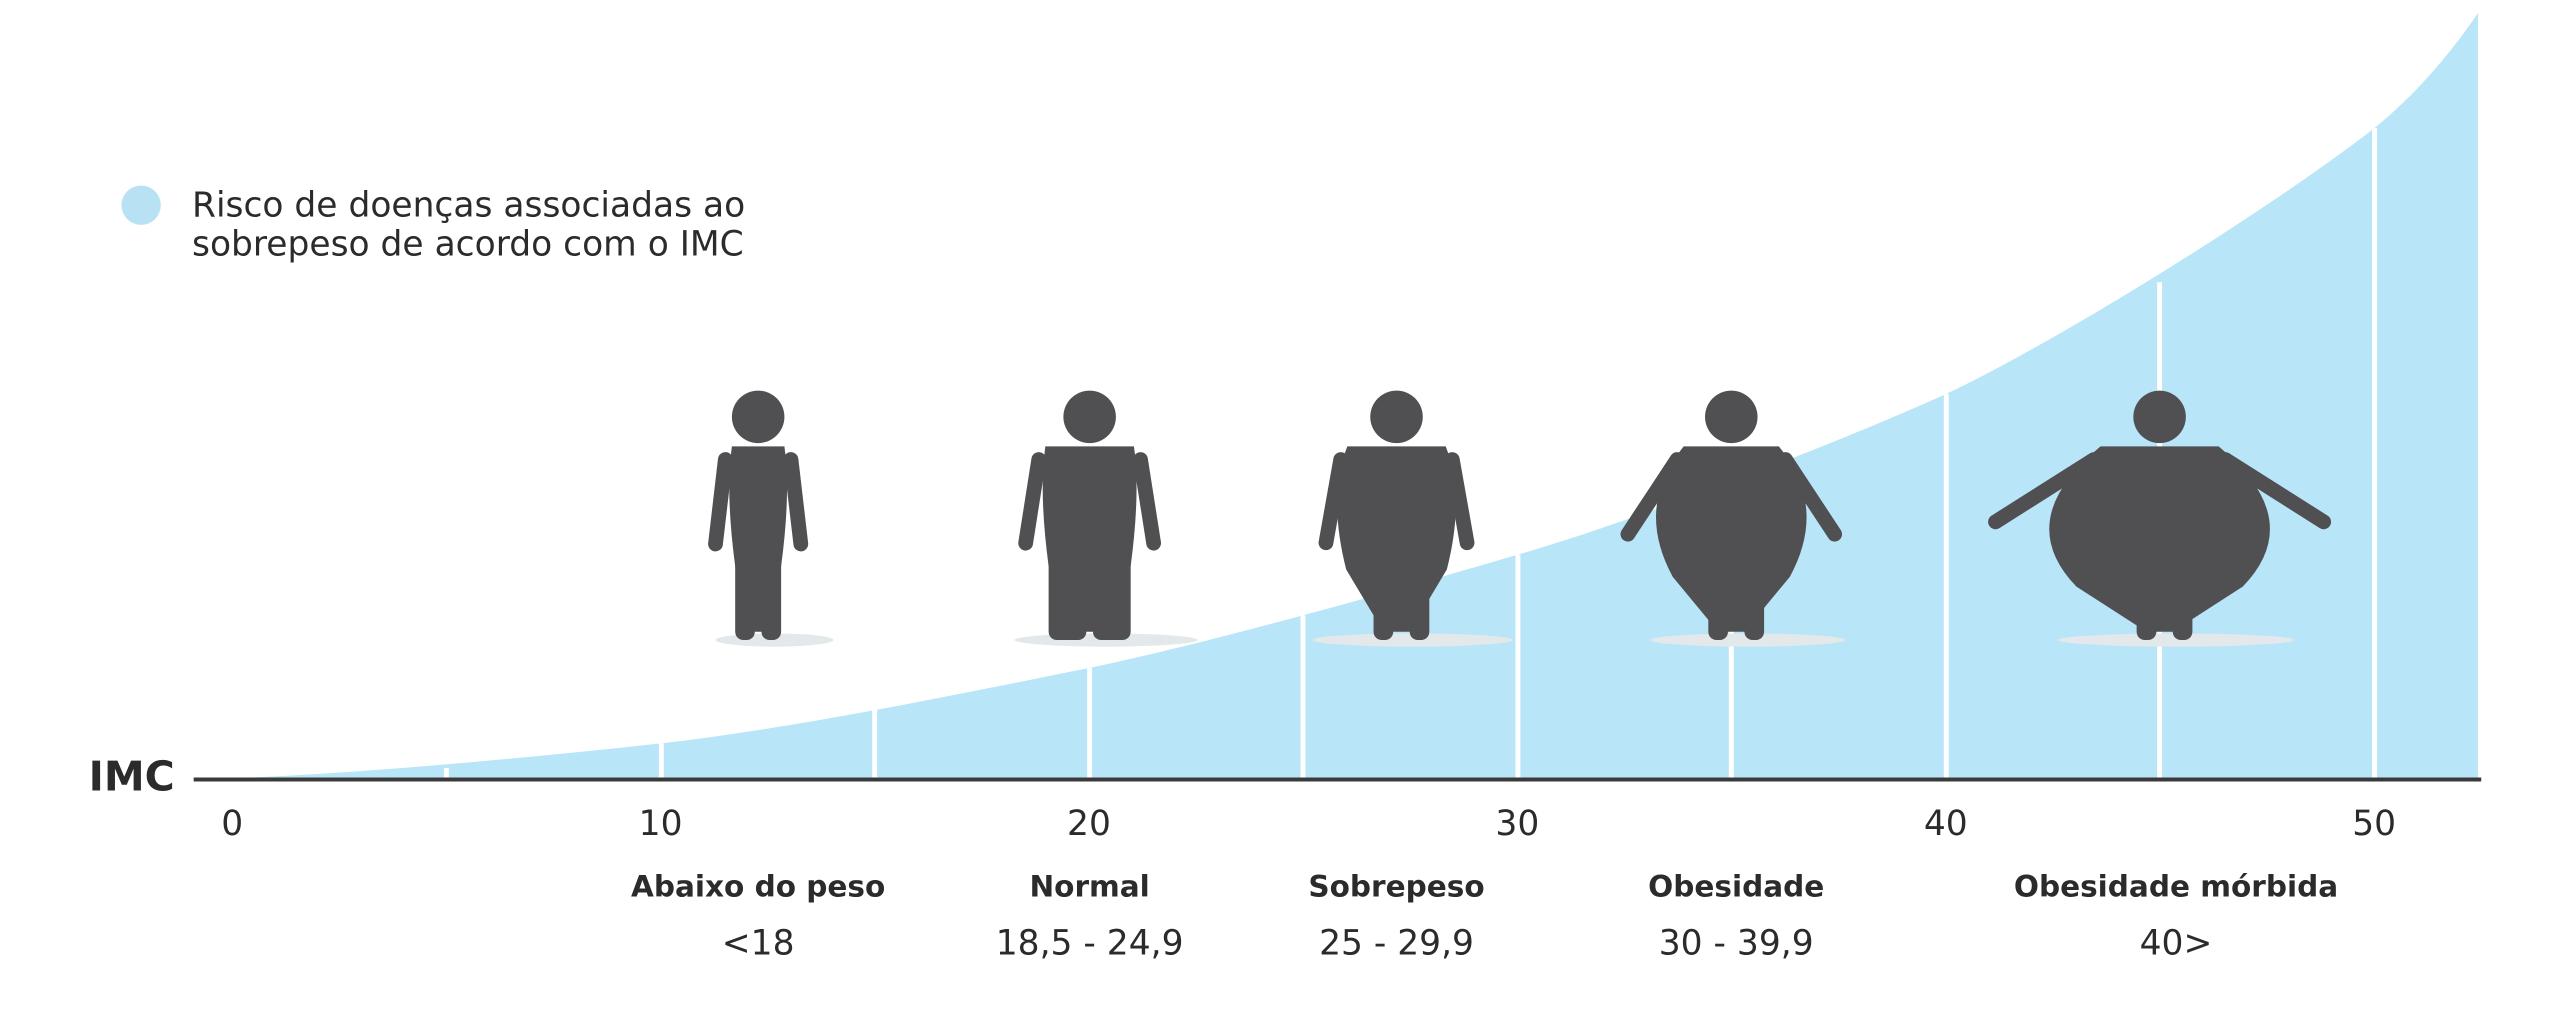 This screenshot has height=1015, width=2560. I want to click on class-range: 40>, so click(2176, 944).